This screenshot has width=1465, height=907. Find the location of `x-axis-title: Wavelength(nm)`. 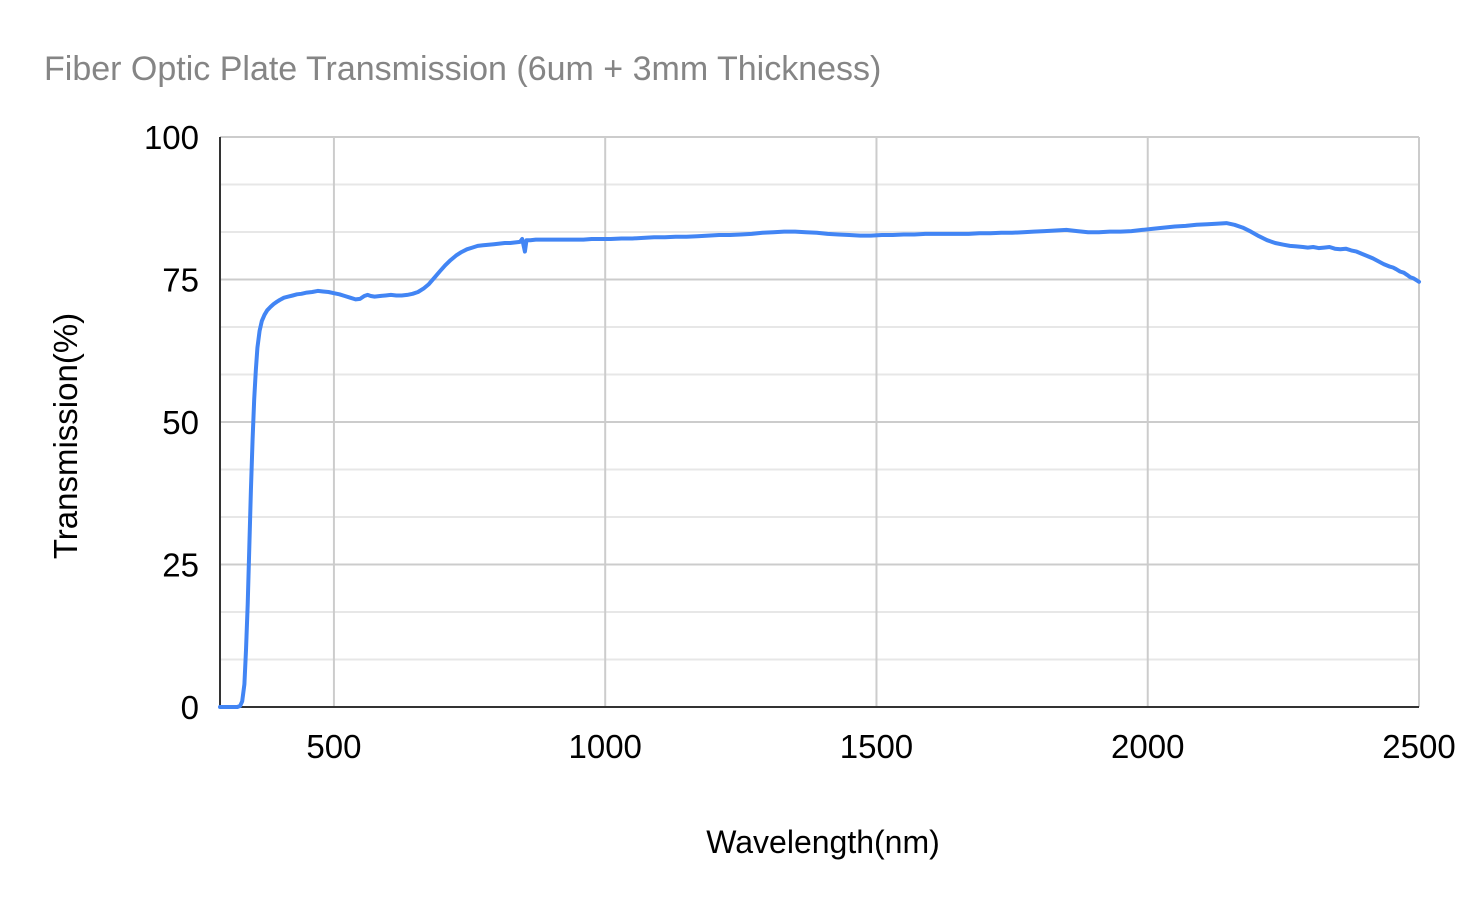

x-axis-title: Wavelength(nm) is located at coordinates (823, 842).